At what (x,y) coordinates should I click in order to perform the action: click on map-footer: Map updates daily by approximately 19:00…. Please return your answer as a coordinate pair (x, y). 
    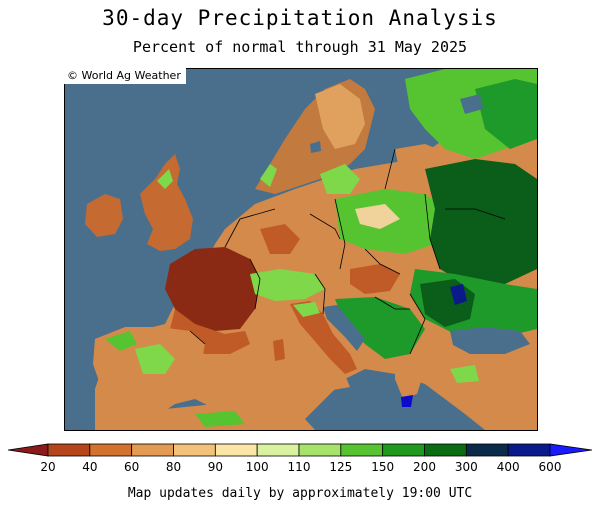
    Looking at the image, I should click on (300, 493).